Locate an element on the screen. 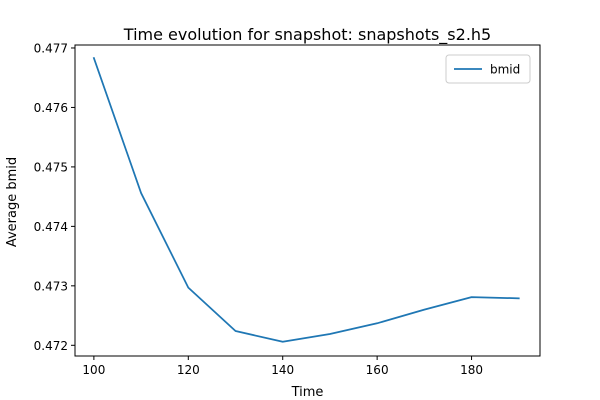 This screenshot has height=400, width=600. x-tick-label: 180 is located at coordinates (471, 370).